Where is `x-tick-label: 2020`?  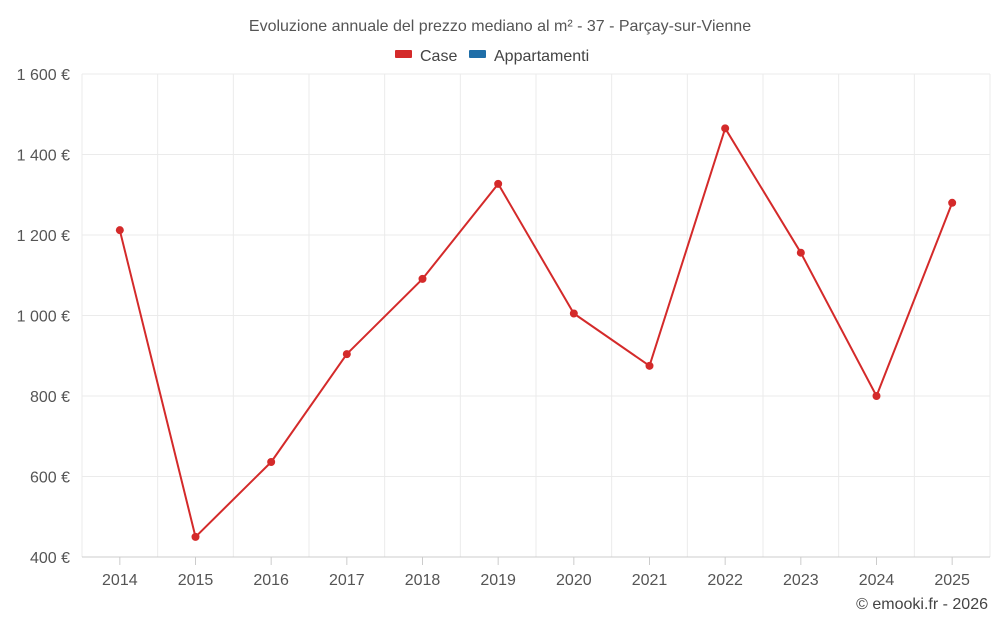 x-tick-label: 2020 is located at coordinates (574, 580).